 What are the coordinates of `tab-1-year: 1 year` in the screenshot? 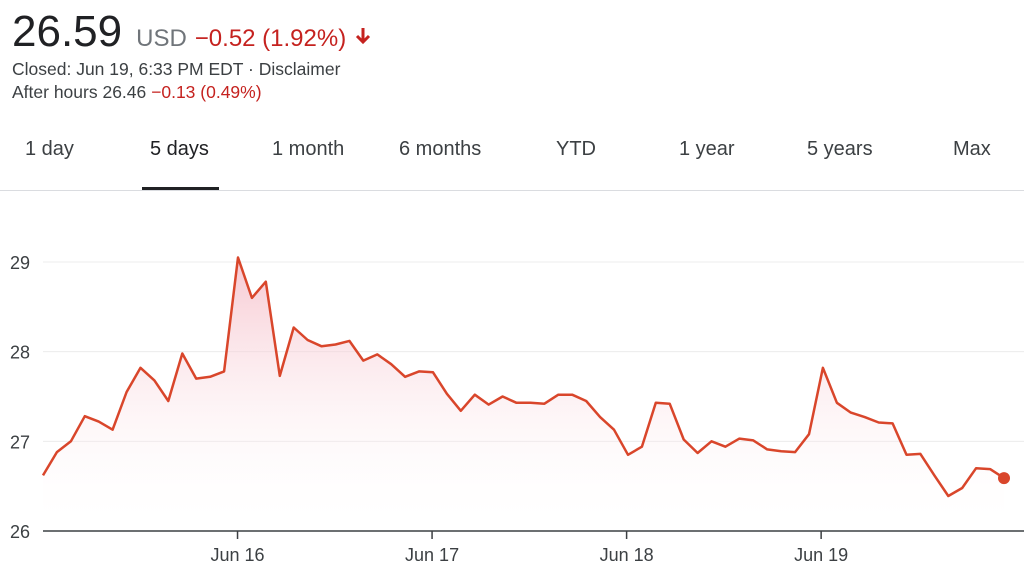 It's located at (707, 149).